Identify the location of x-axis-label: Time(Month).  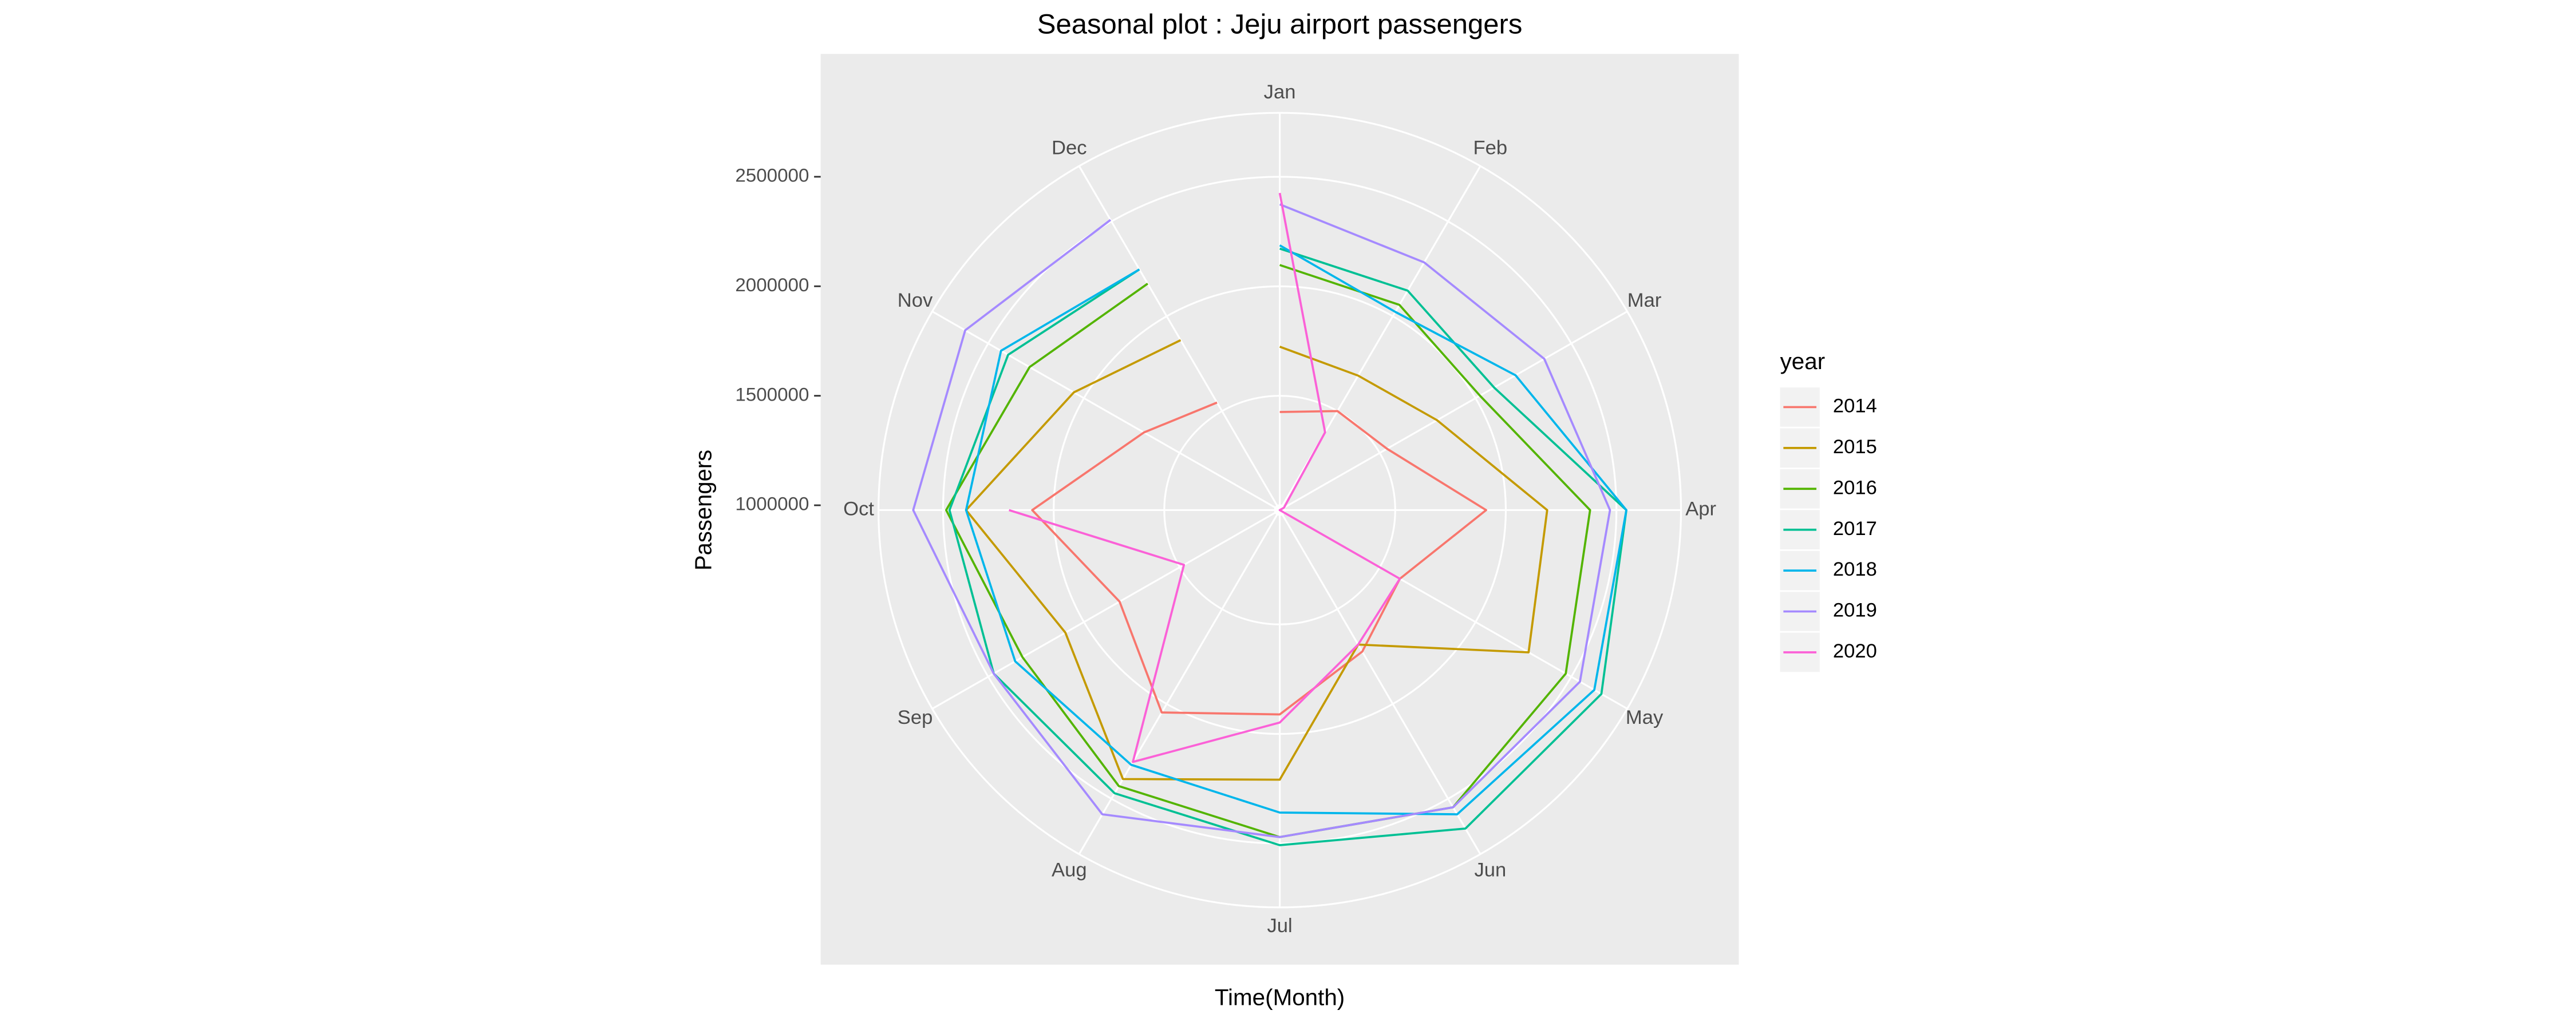
(1280, 997).